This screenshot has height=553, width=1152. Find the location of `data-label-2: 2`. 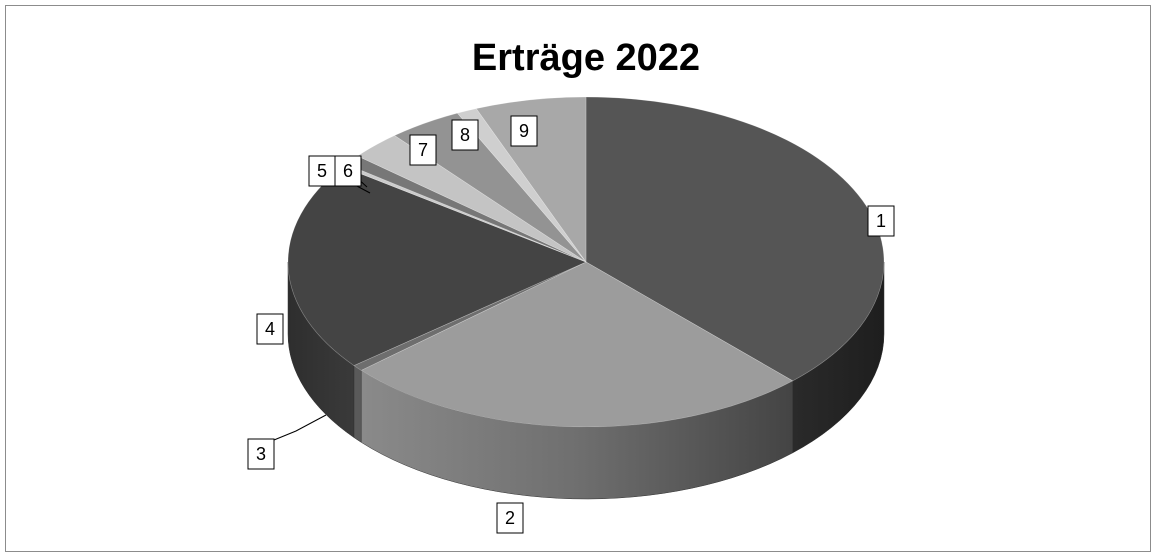

data-label-2: 2 is located at coordinates (510, 518).